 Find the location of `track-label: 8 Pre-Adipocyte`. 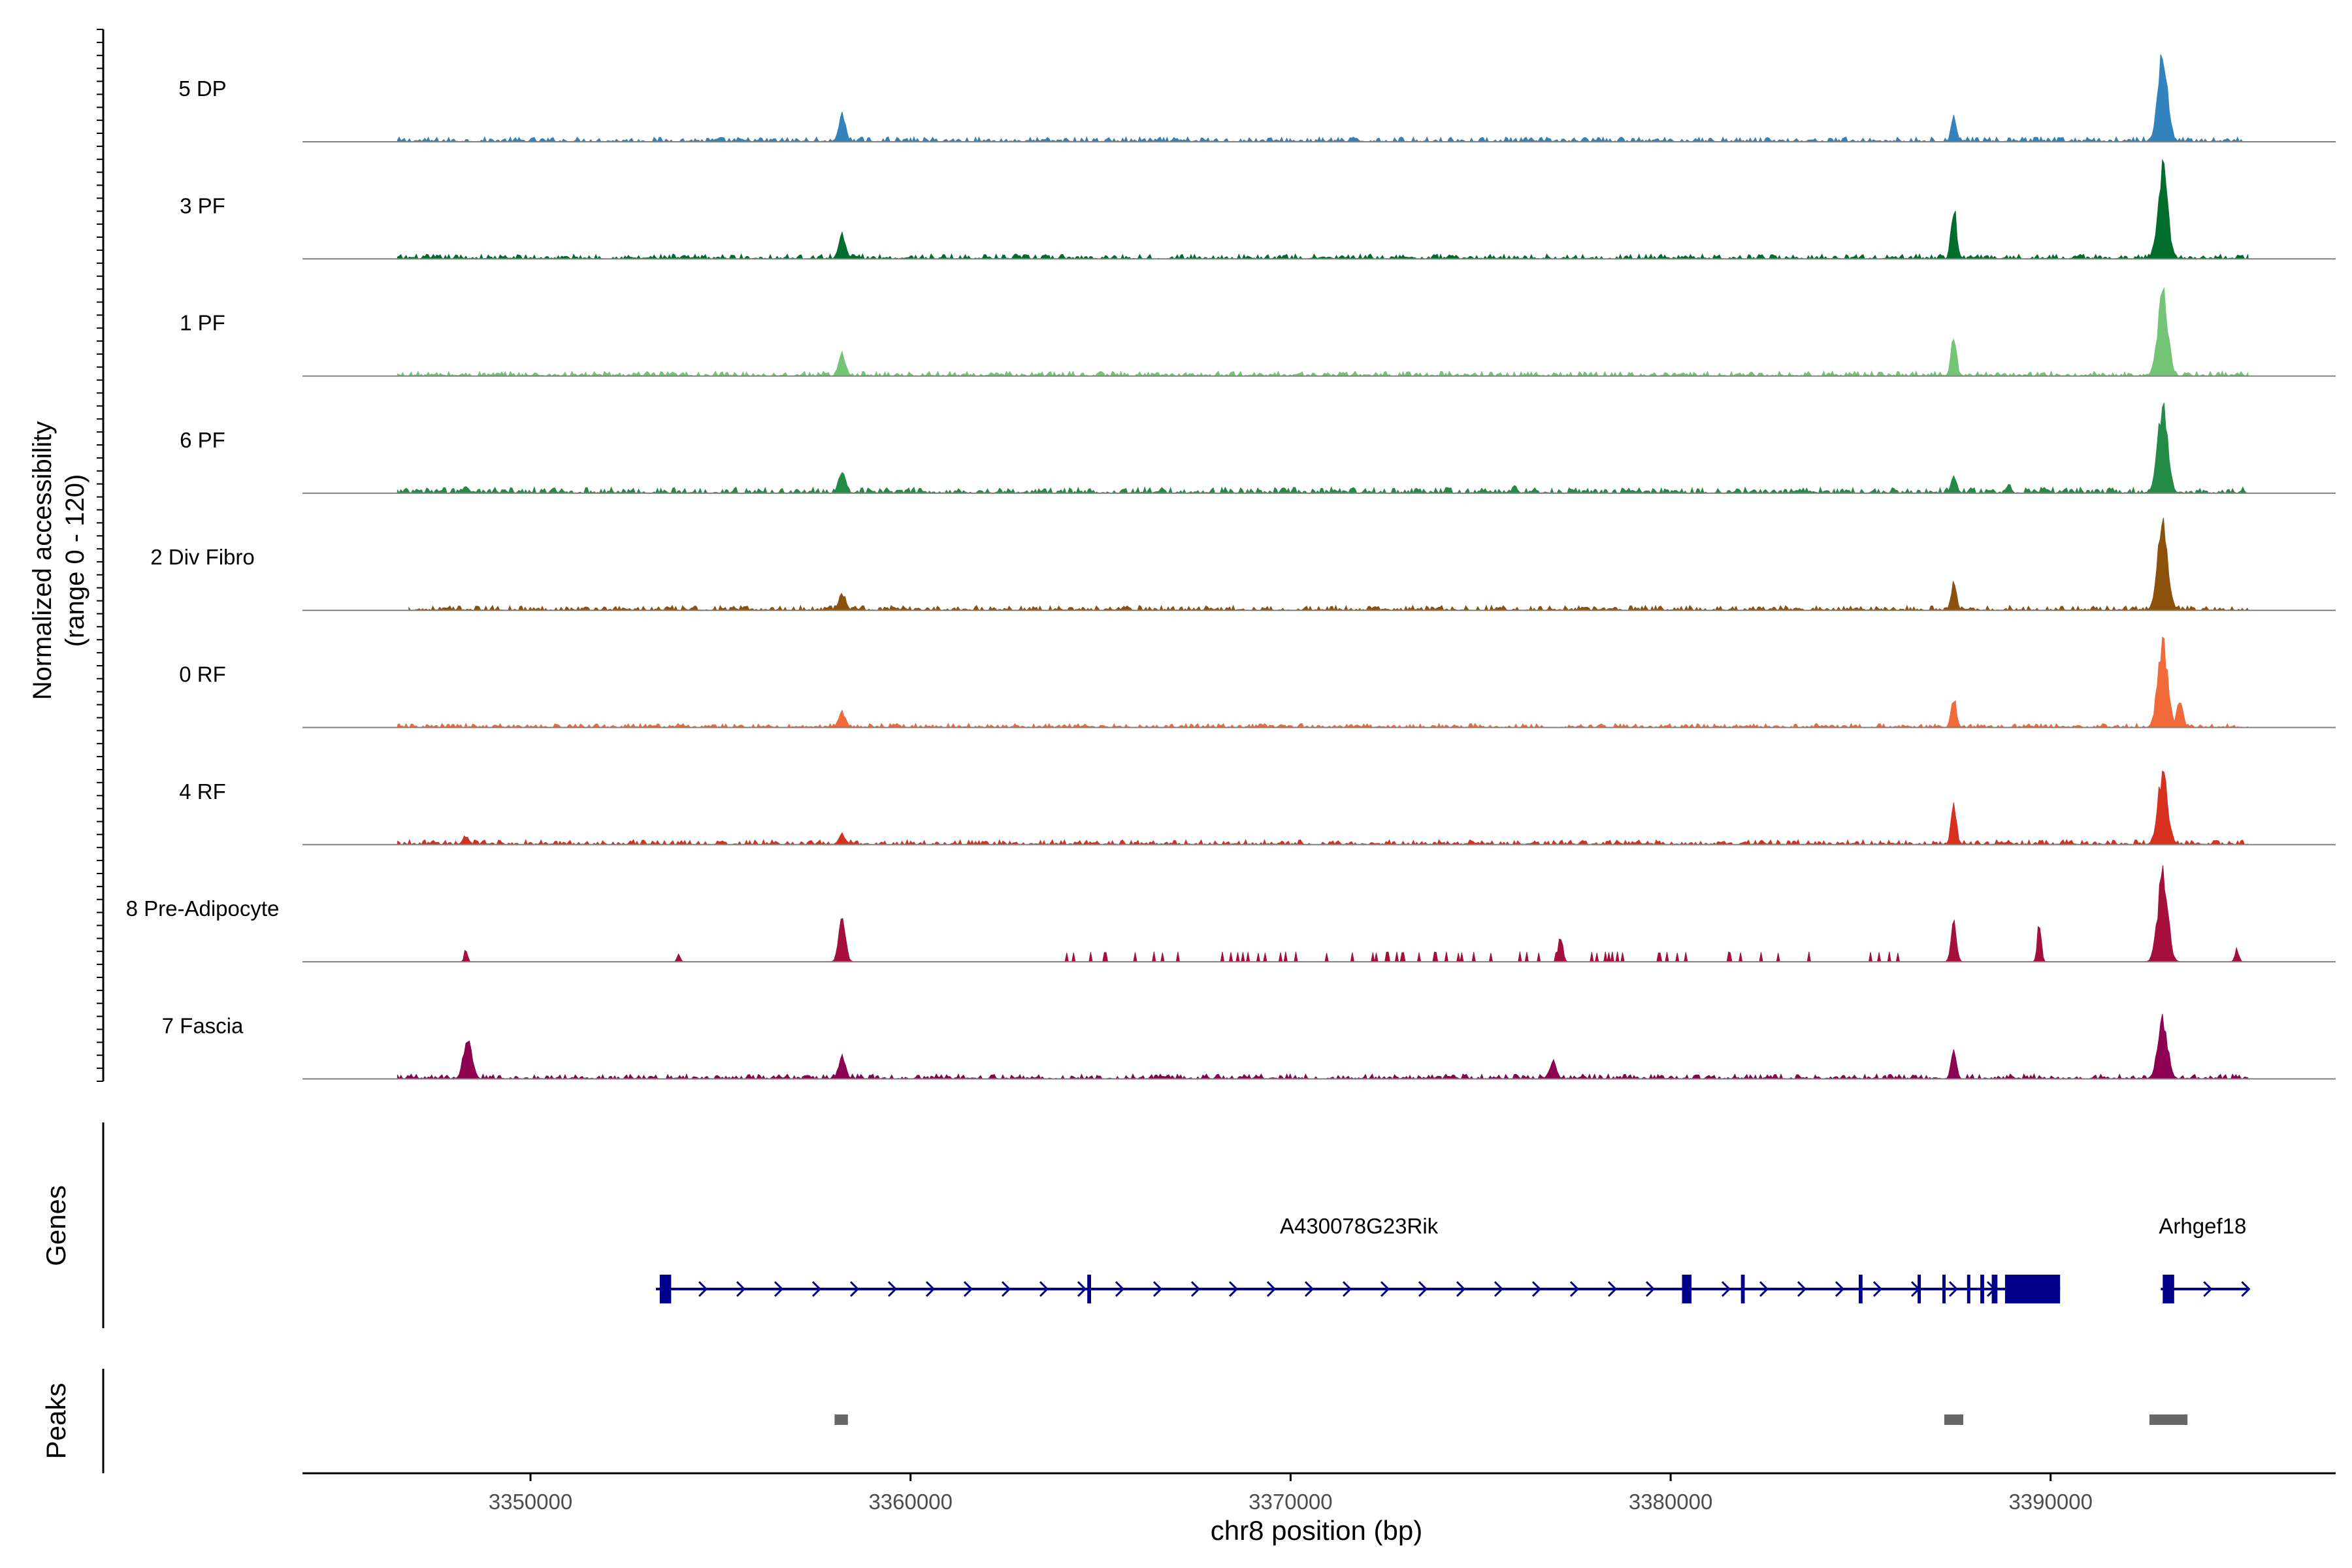

track-label: 8 Pre-Adipocyte is located at coordinates (203, 908).